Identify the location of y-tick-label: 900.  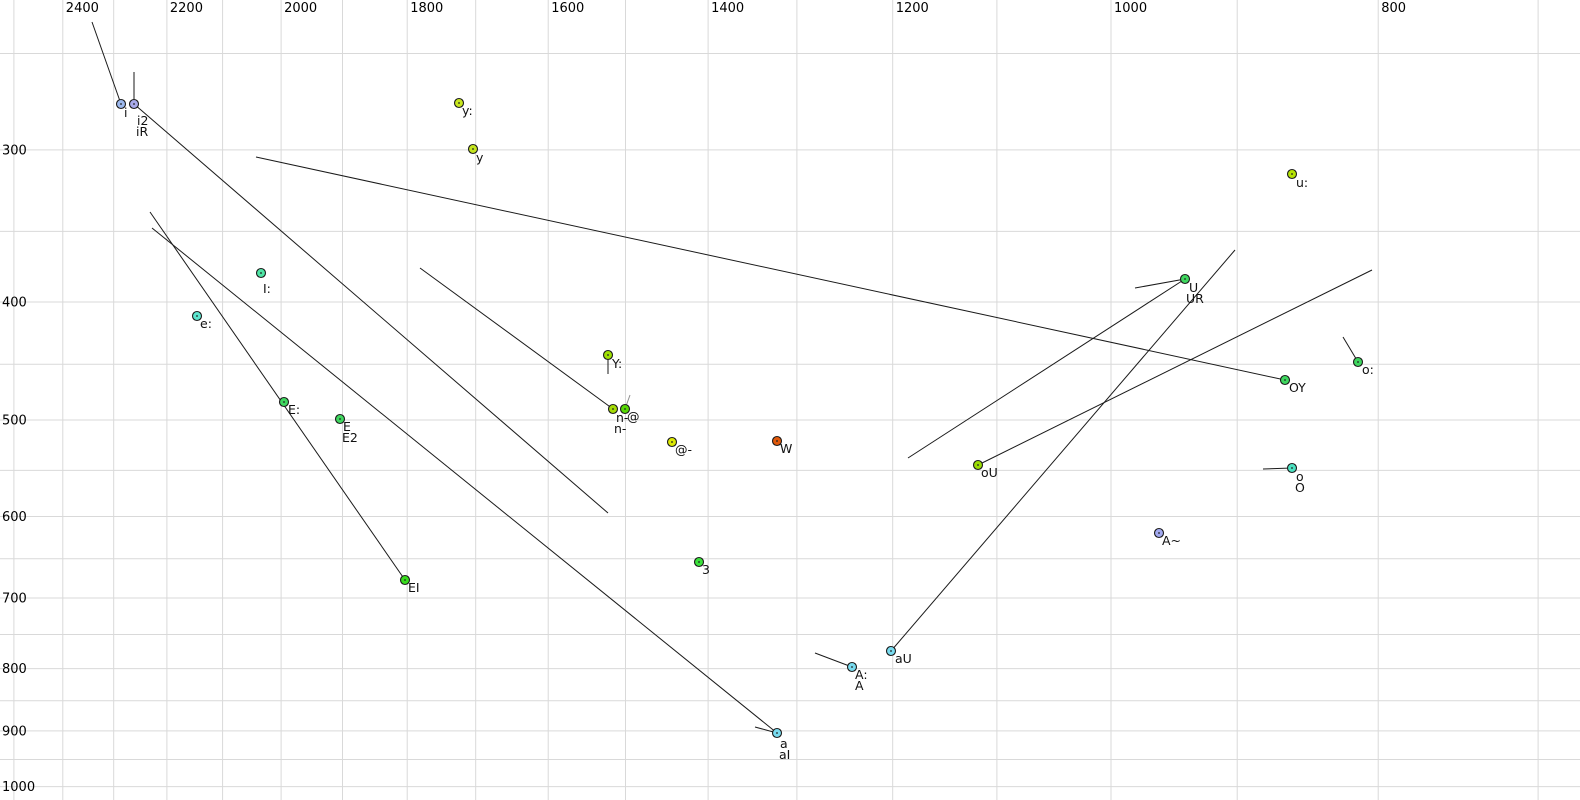
(14, 731).